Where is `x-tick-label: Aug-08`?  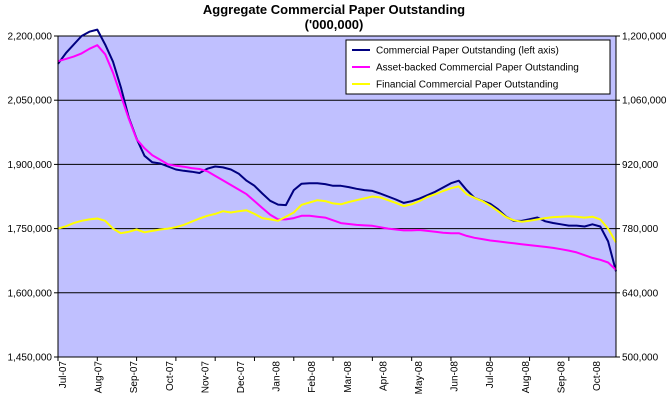 x-tick-label: Aug-08 is located at coordinates (526, 377).